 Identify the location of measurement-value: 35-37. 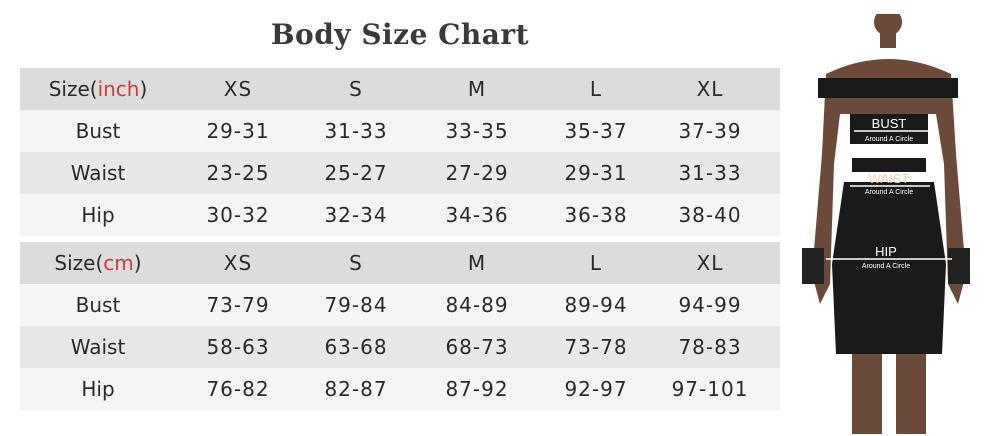
(596, 131).